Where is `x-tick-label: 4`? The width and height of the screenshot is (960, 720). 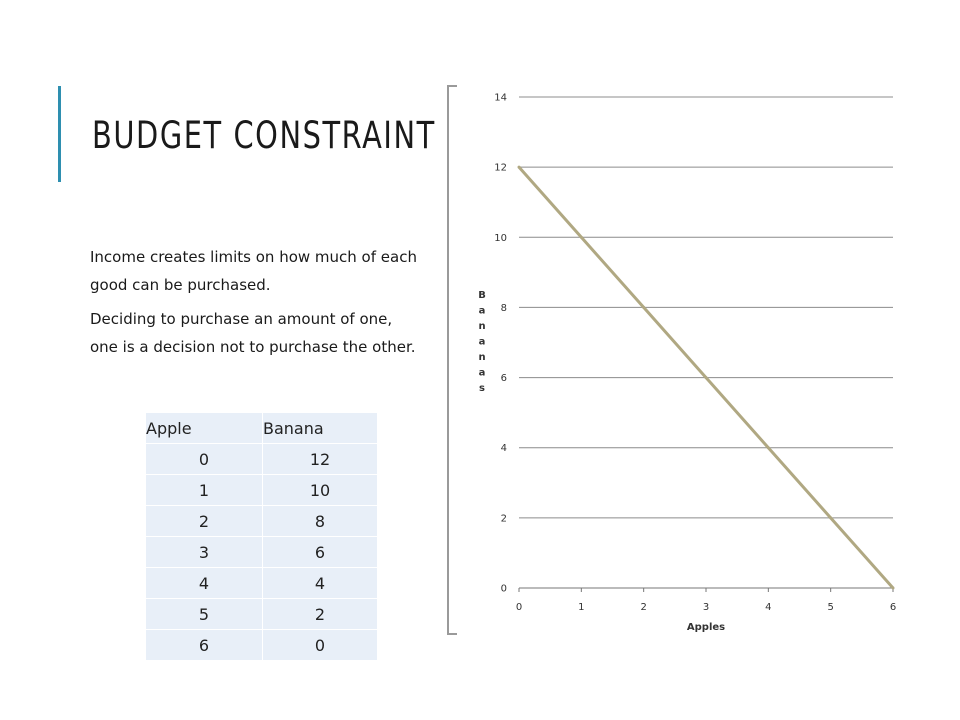 x-tick-label: 4 is located at coordinates (768, 607).